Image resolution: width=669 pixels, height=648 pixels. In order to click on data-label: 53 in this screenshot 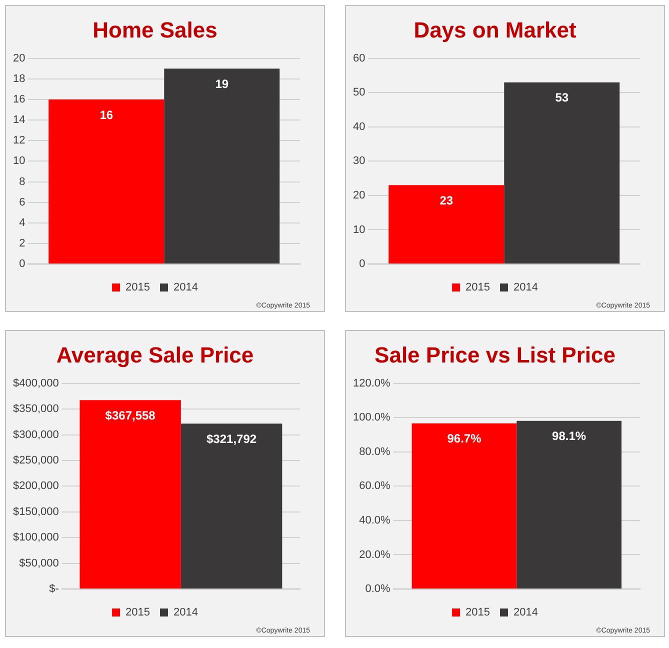, I will do `click(562, 97)`.